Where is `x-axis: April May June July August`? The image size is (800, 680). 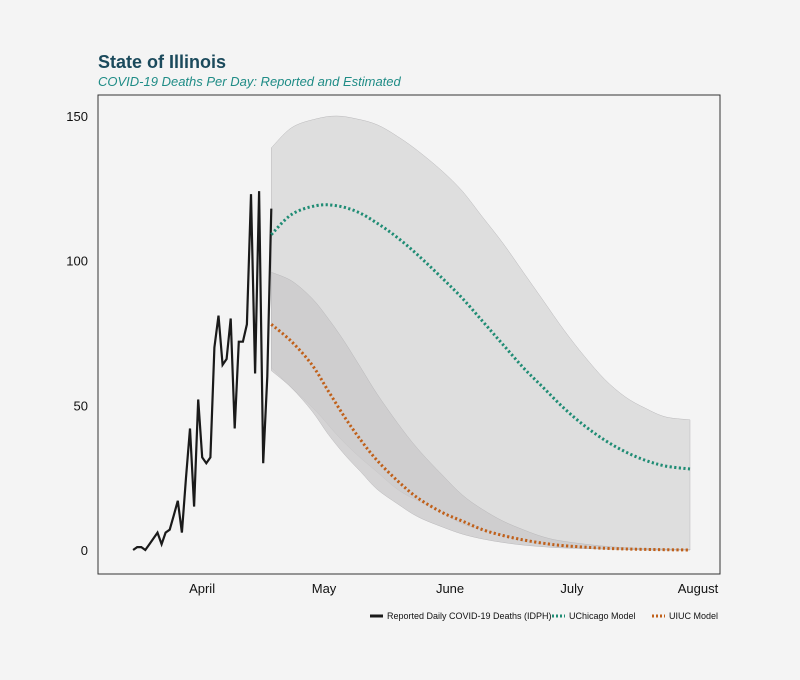 x-axis: April May June July August is located at coordinates (454, 588).